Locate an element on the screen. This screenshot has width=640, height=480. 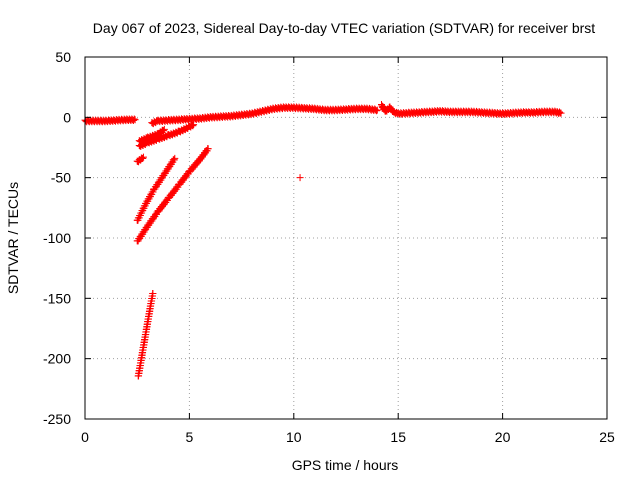
x-tick-label: 15 is located at coordinates (398, 437).